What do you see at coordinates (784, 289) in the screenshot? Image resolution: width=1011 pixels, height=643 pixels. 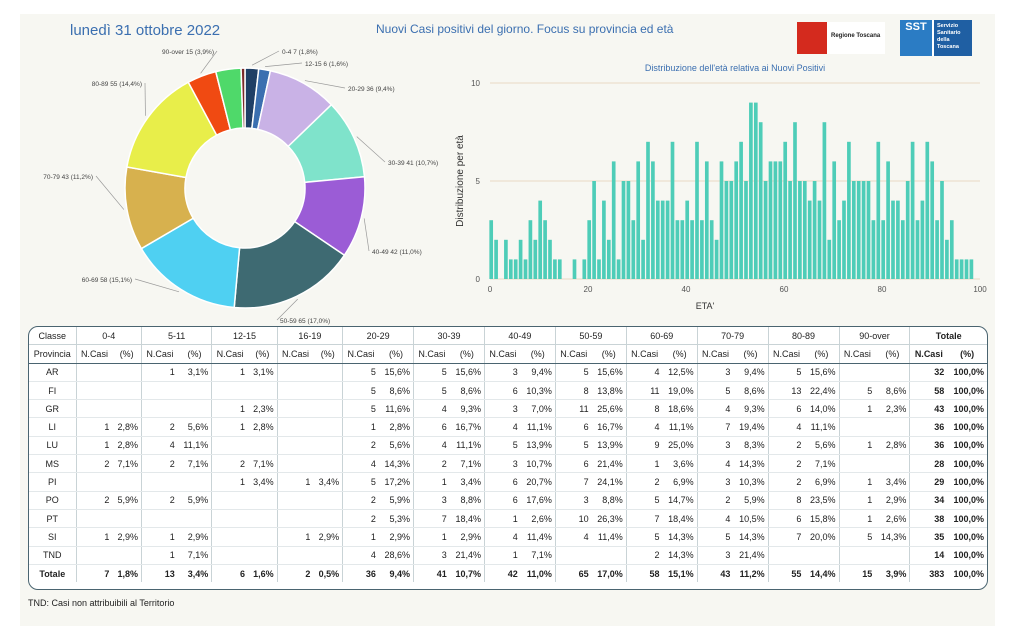 I see `histogram-xtick: 60` at bounding box center [784, 289].